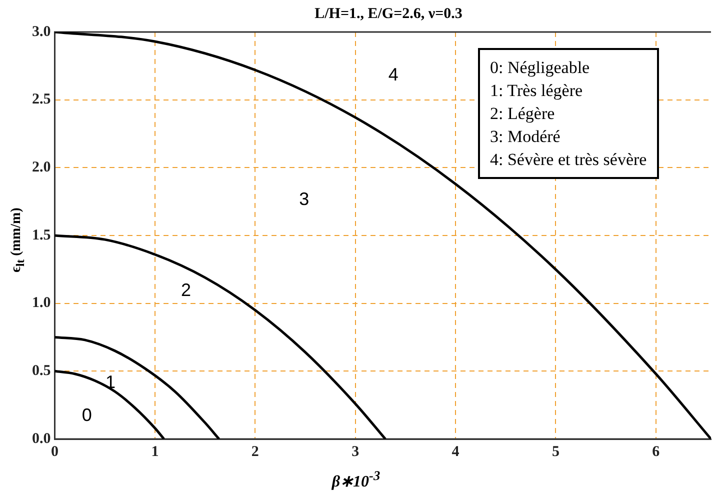 The image size is (712, 495). Describe the element at coordinates (393, 74) in the screenshot. I see `annotation: 4` at that location.